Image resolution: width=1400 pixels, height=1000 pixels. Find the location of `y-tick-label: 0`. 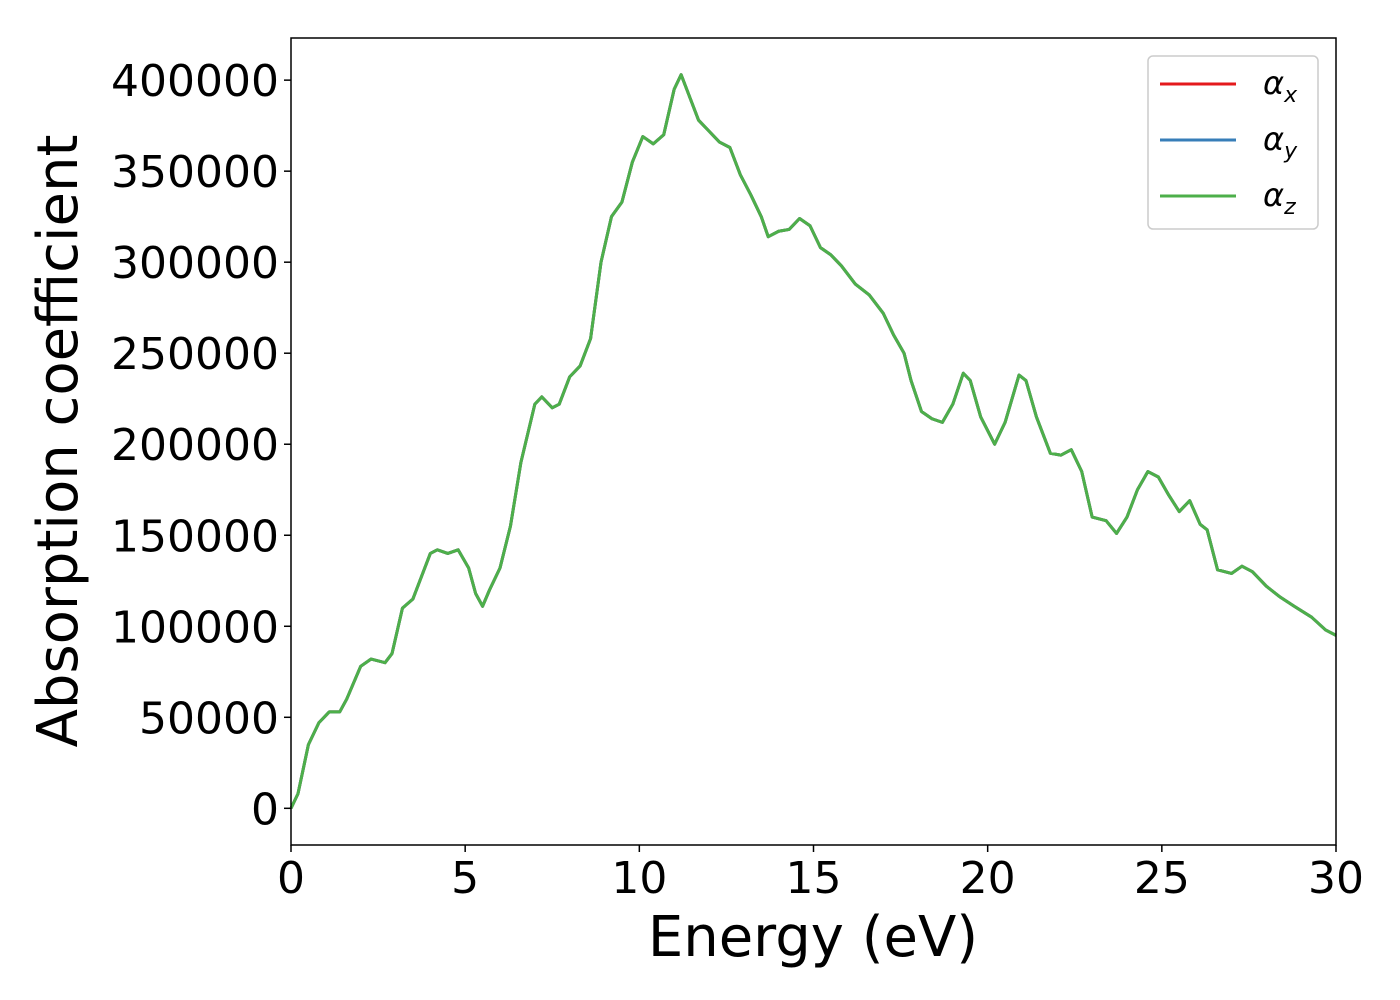

y-tick-label: 0 is located at coordinates (265, 809).